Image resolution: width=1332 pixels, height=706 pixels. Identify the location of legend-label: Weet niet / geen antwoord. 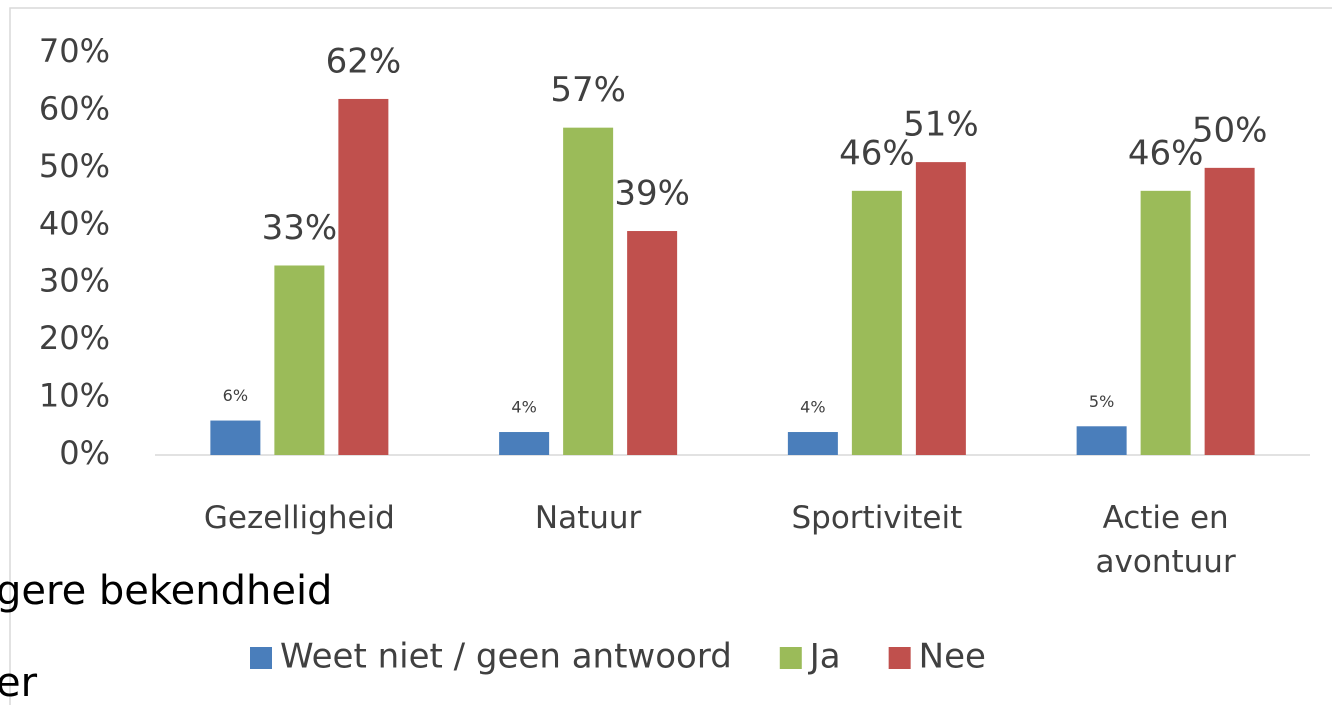
(506, 657).